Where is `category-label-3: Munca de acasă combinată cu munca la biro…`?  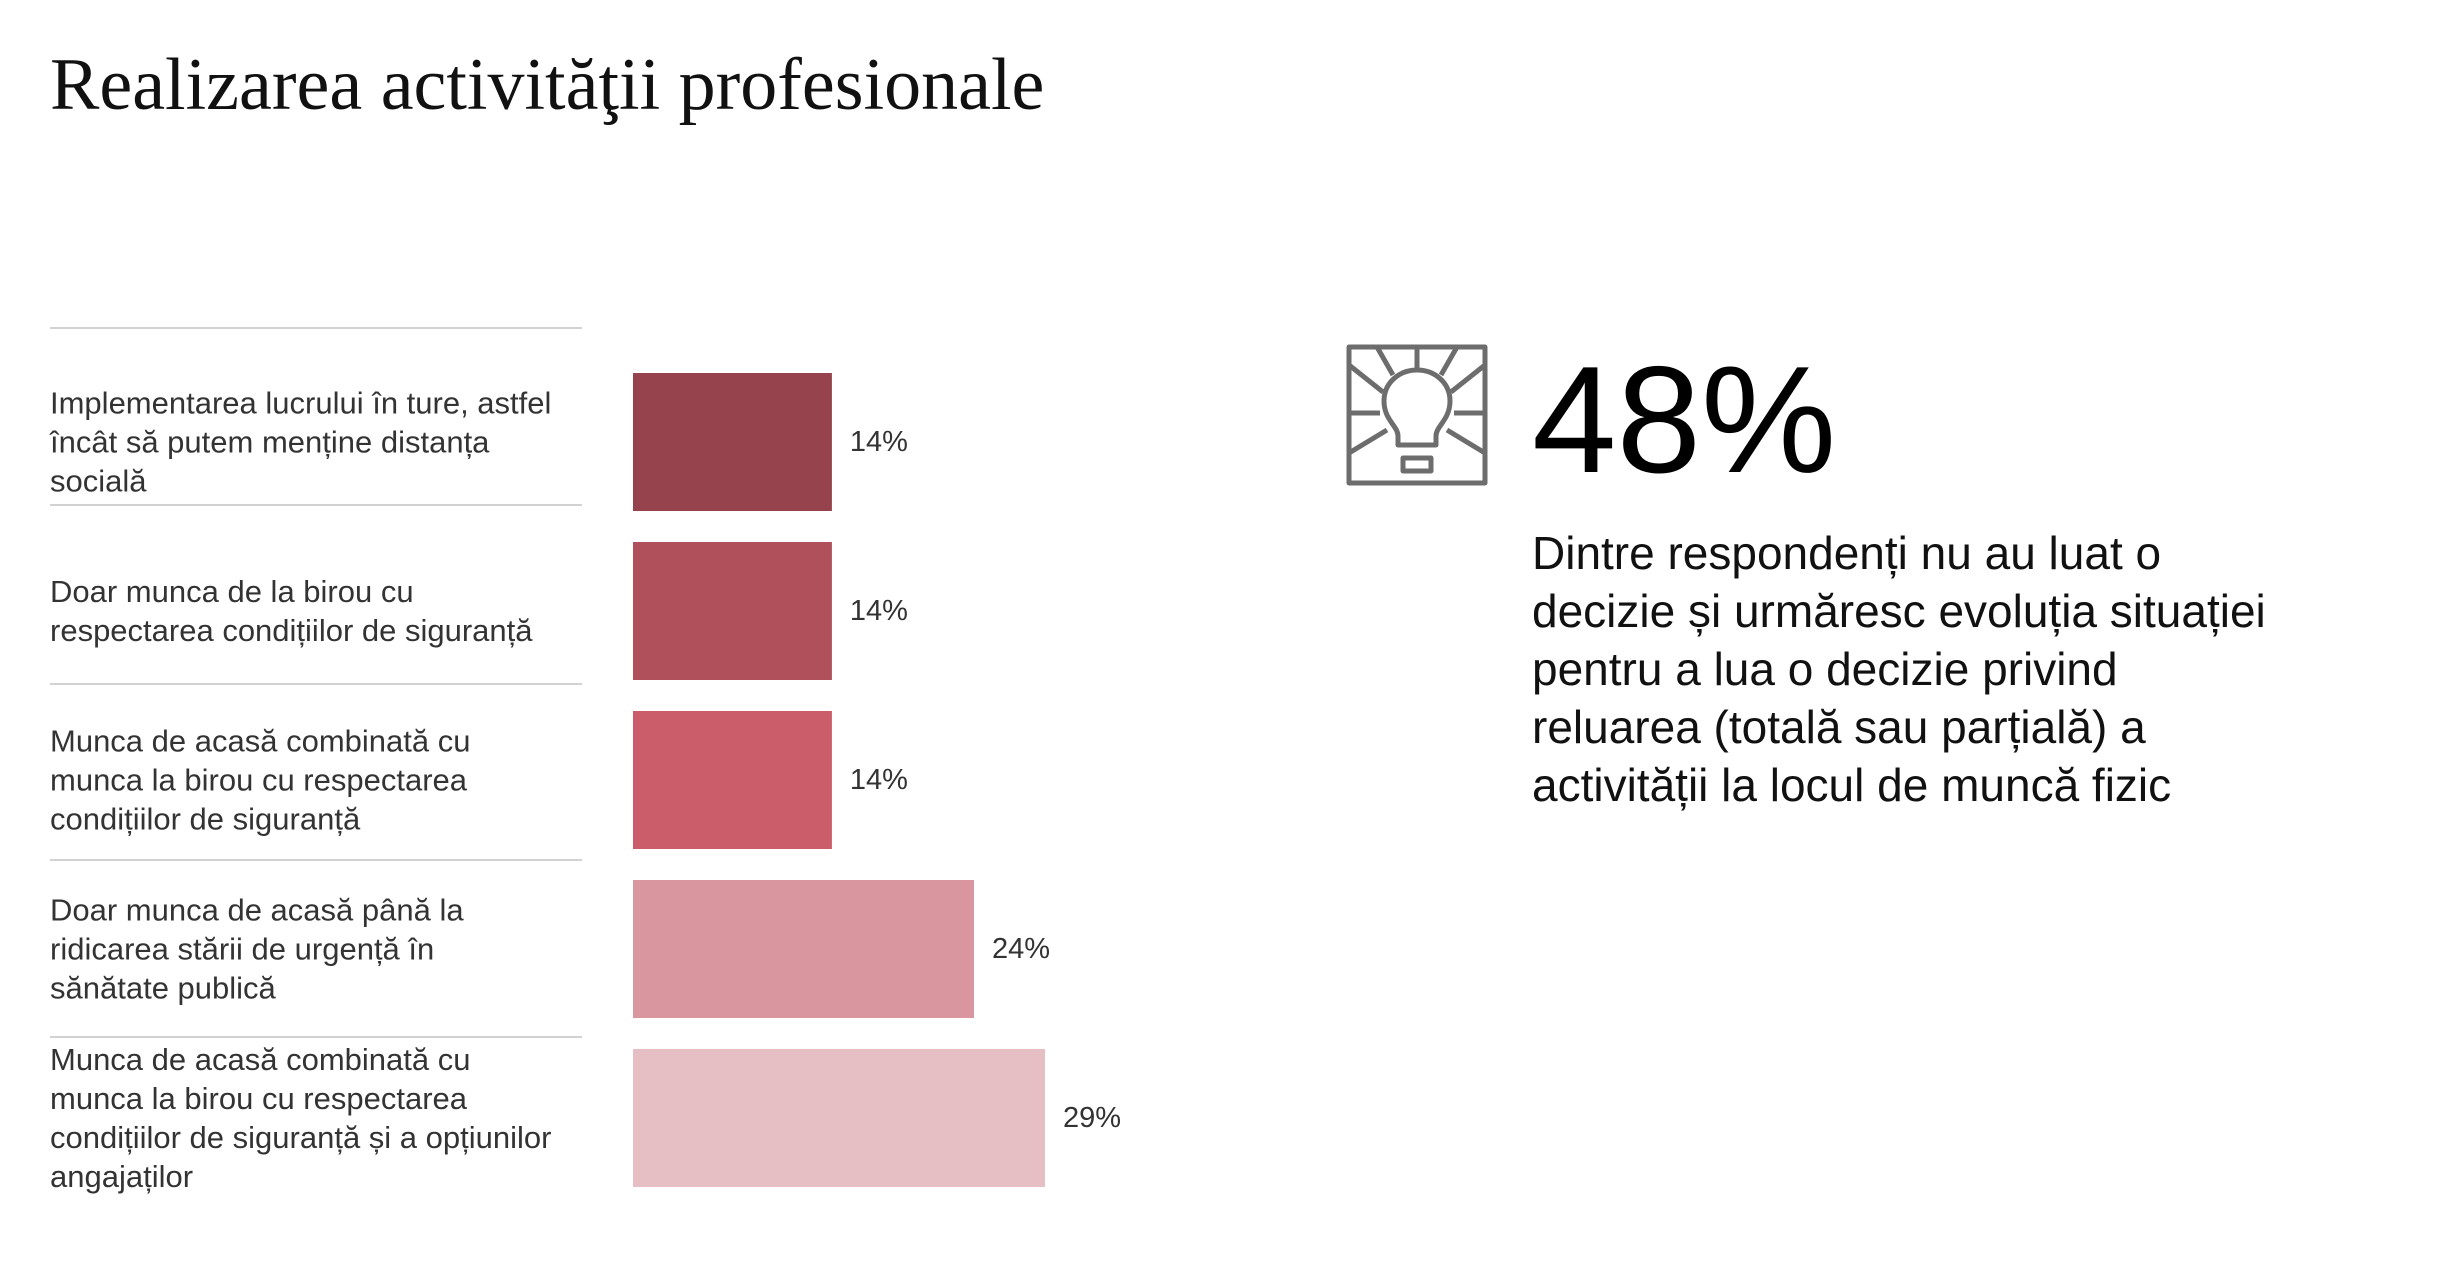 category-label-3: Munca de acasă combinată cu munca la biro… is located at coordinates (260, 780).